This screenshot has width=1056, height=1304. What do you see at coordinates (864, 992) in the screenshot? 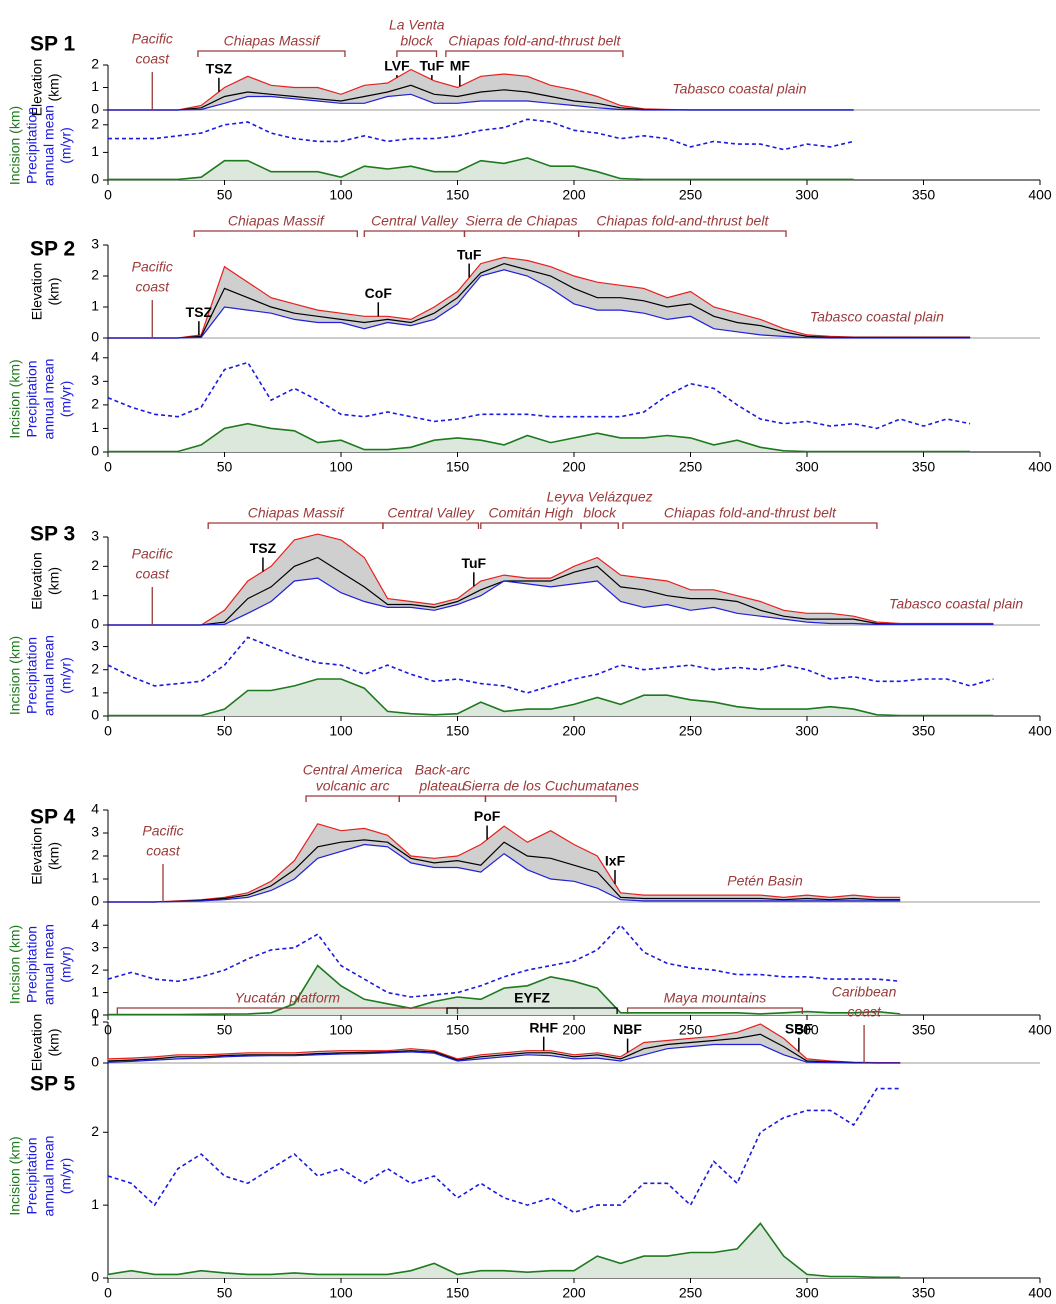
I see `coast-label: Caribbean` at bounding box center [864, 992].